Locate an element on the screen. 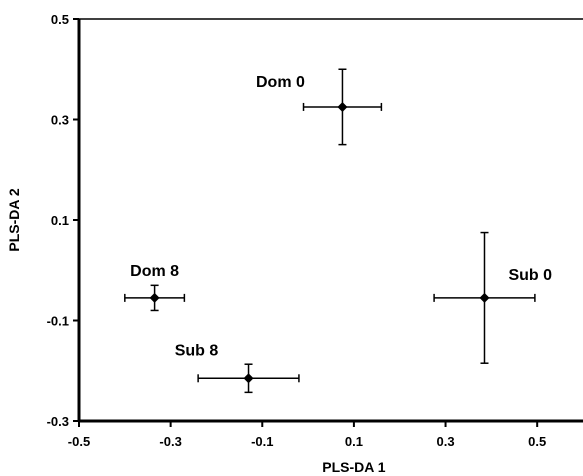 The image size is (583, 476). data-point-label: Sub 0 is located at coordinates (530, 275).